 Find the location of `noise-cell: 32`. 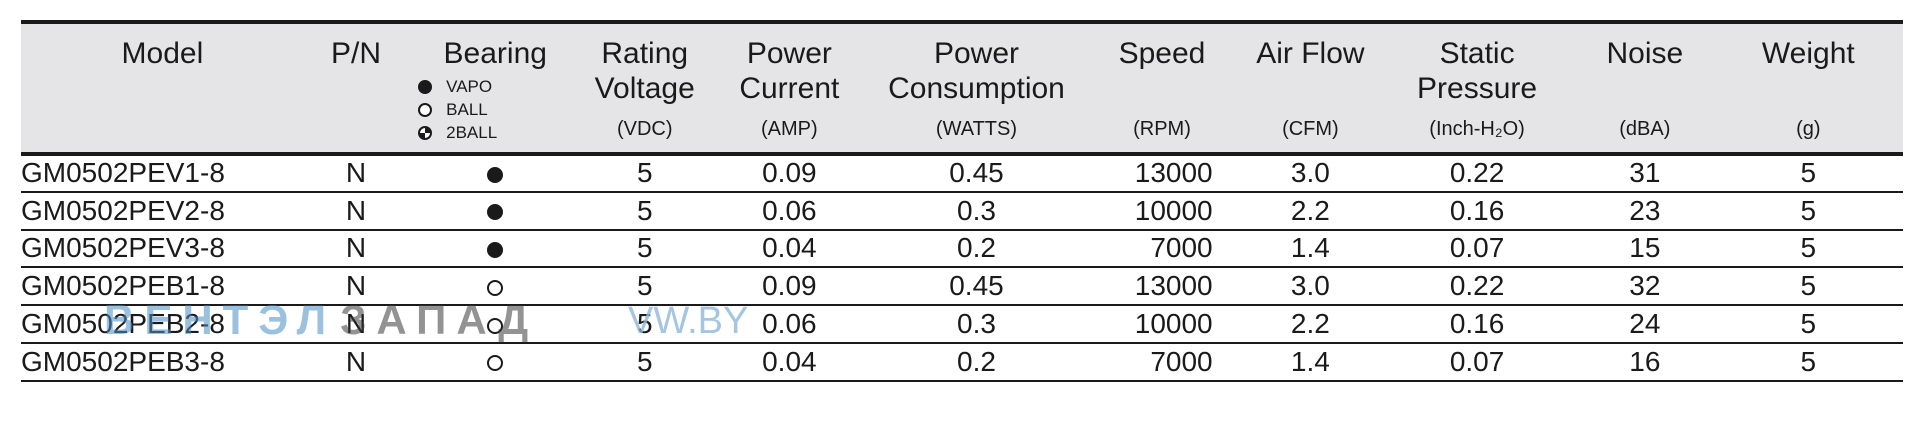

noise-cell: 32 is located at coordinates (1645, 286).